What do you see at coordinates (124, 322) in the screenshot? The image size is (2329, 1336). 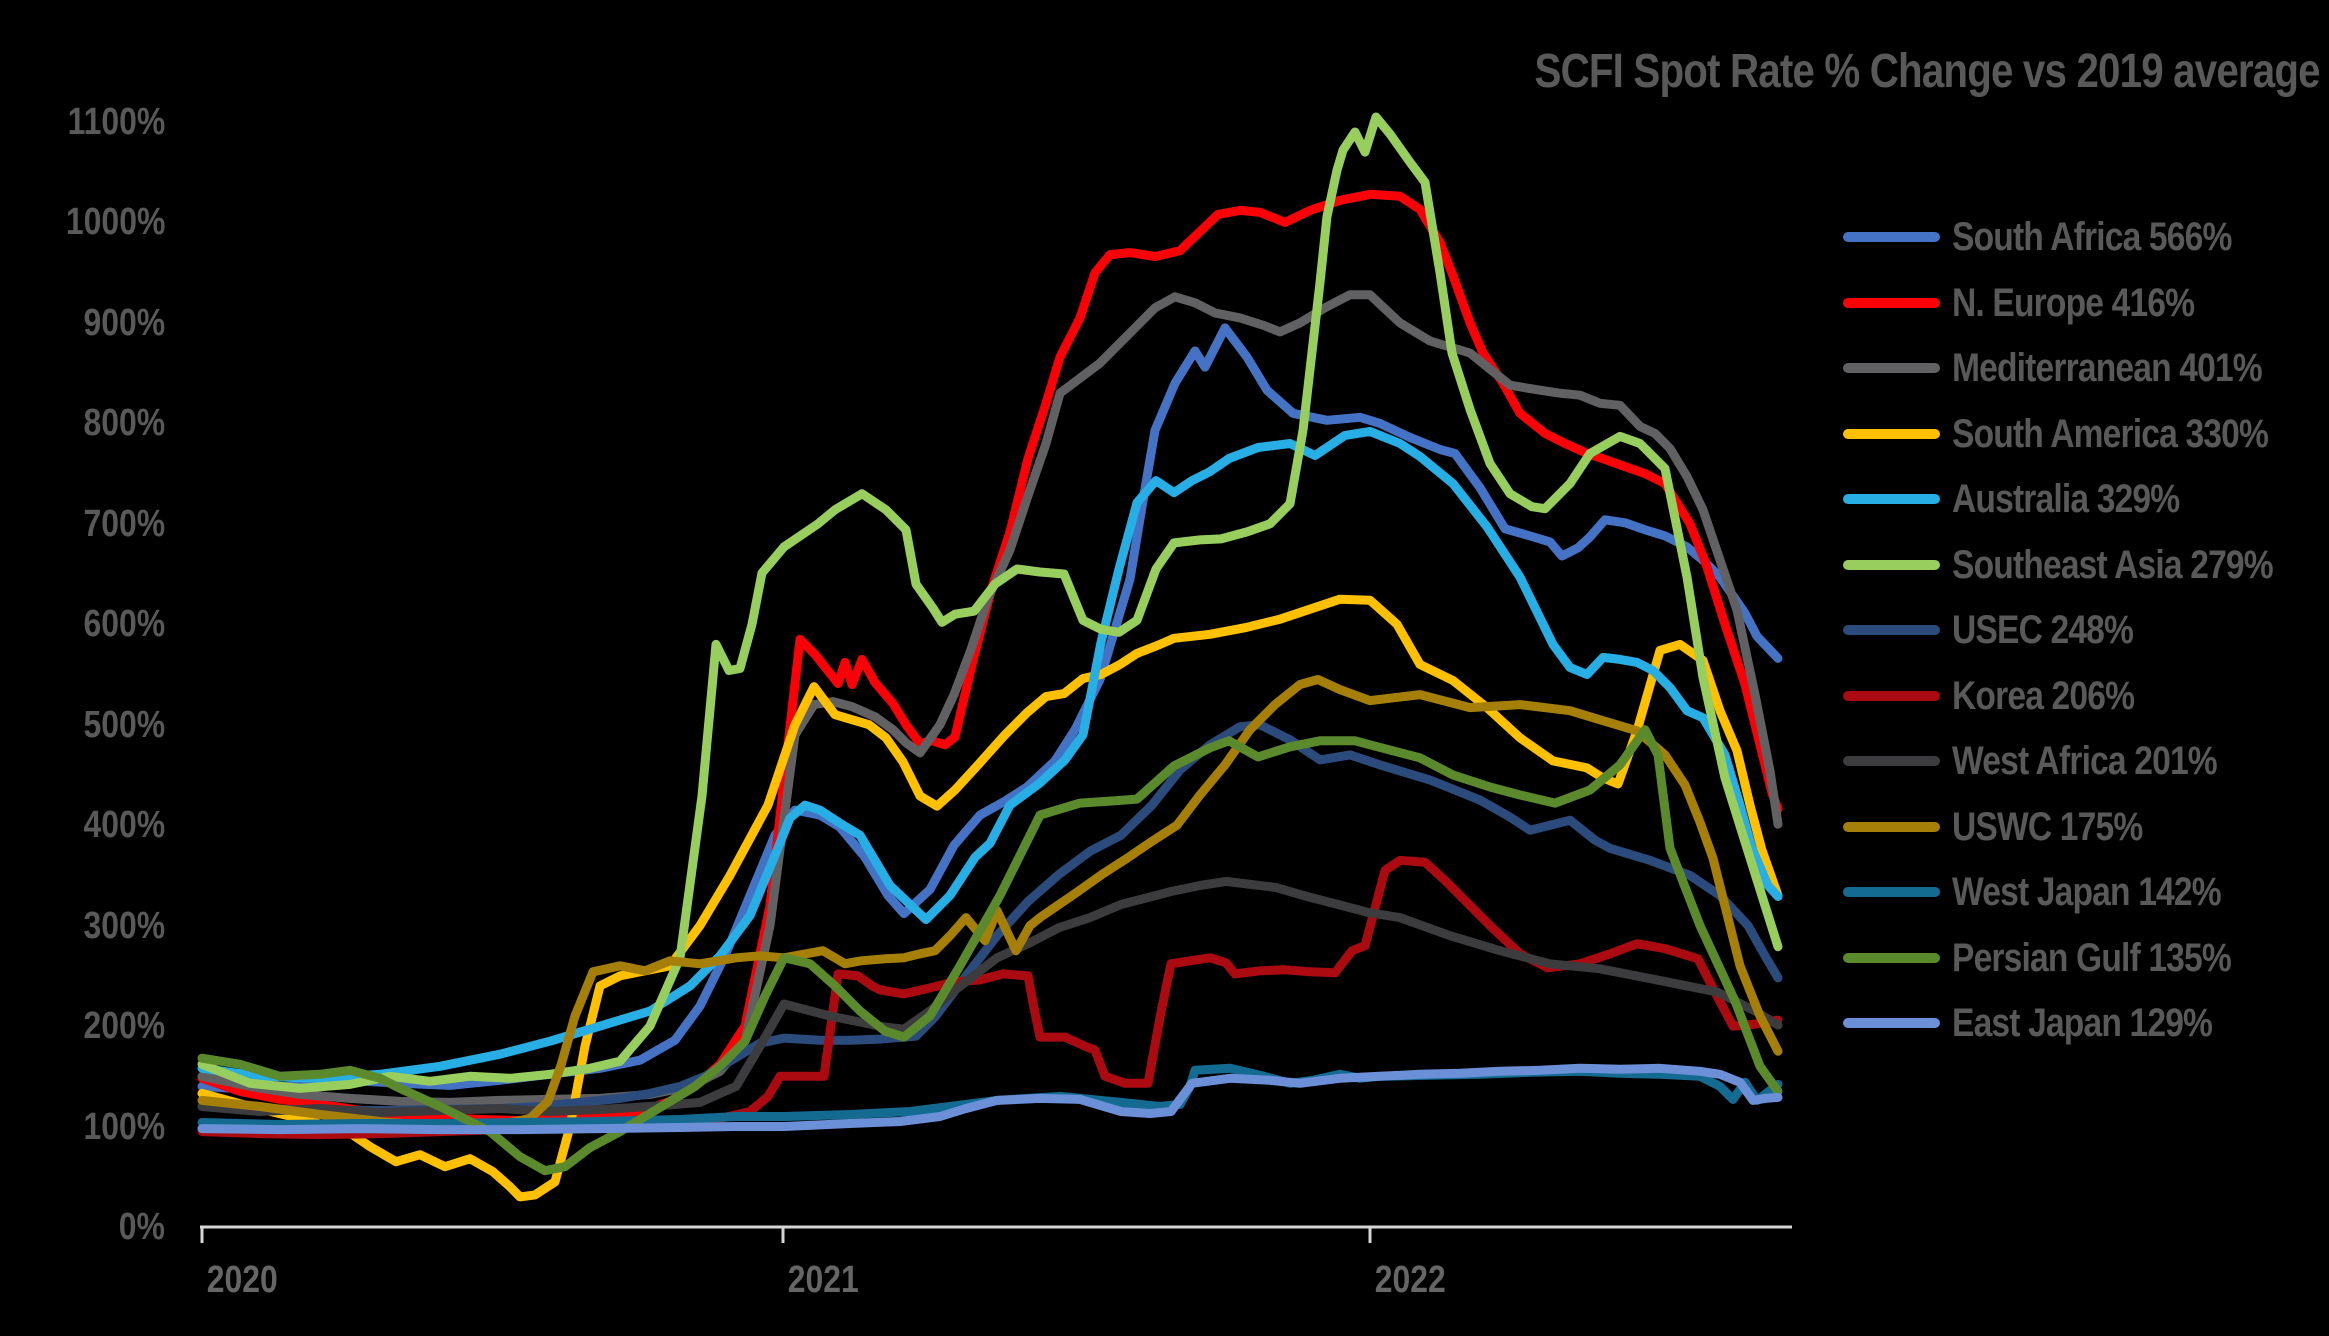 I see `y-axis-label-900: 900%` at bounding box center [124, 322].